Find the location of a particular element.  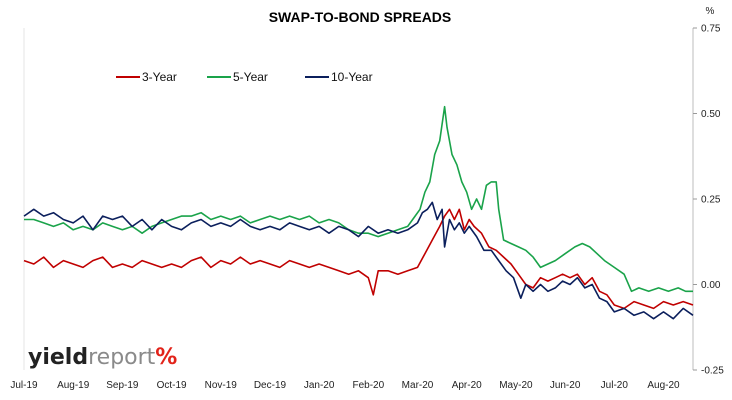

svg-text: yieldreport% is located at coordinates (102, 357).